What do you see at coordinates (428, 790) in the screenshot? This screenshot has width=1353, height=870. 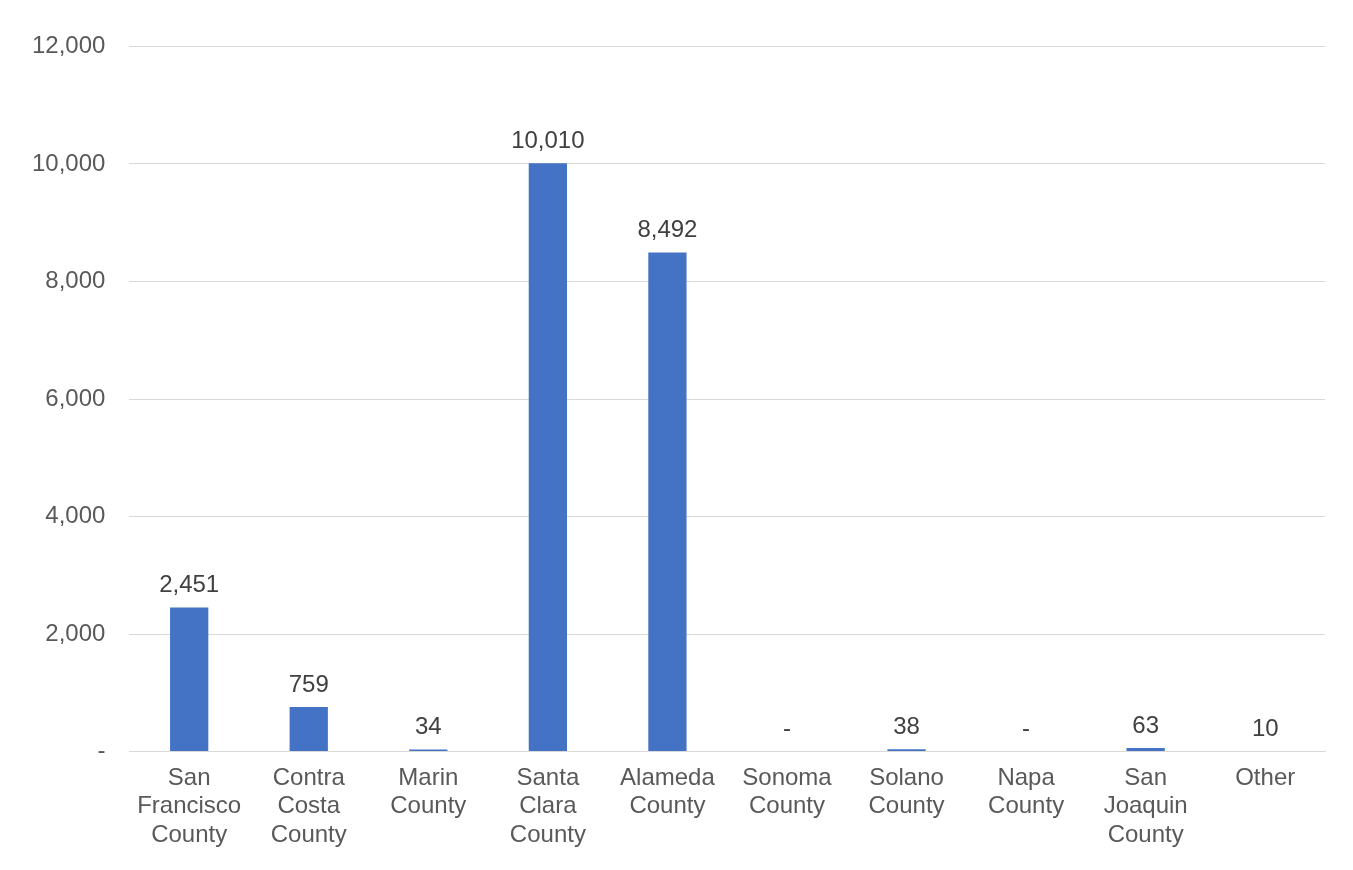 I see `x-tick-label: Marin County` at bounding box center [428, 790].